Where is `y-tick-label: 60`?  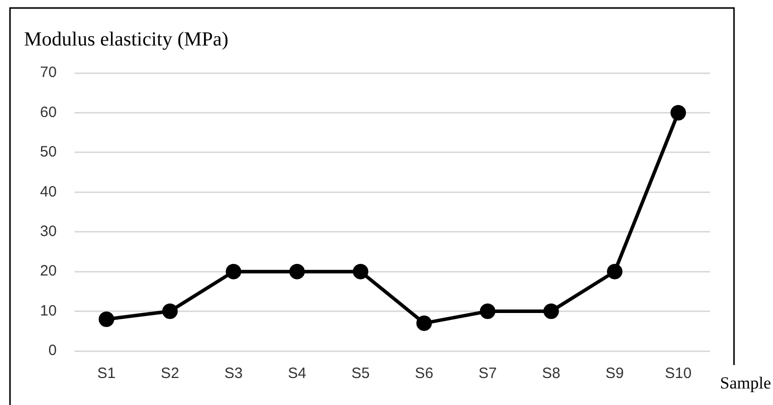 y-tick-label: 60 is located at coordinates (48, 112).